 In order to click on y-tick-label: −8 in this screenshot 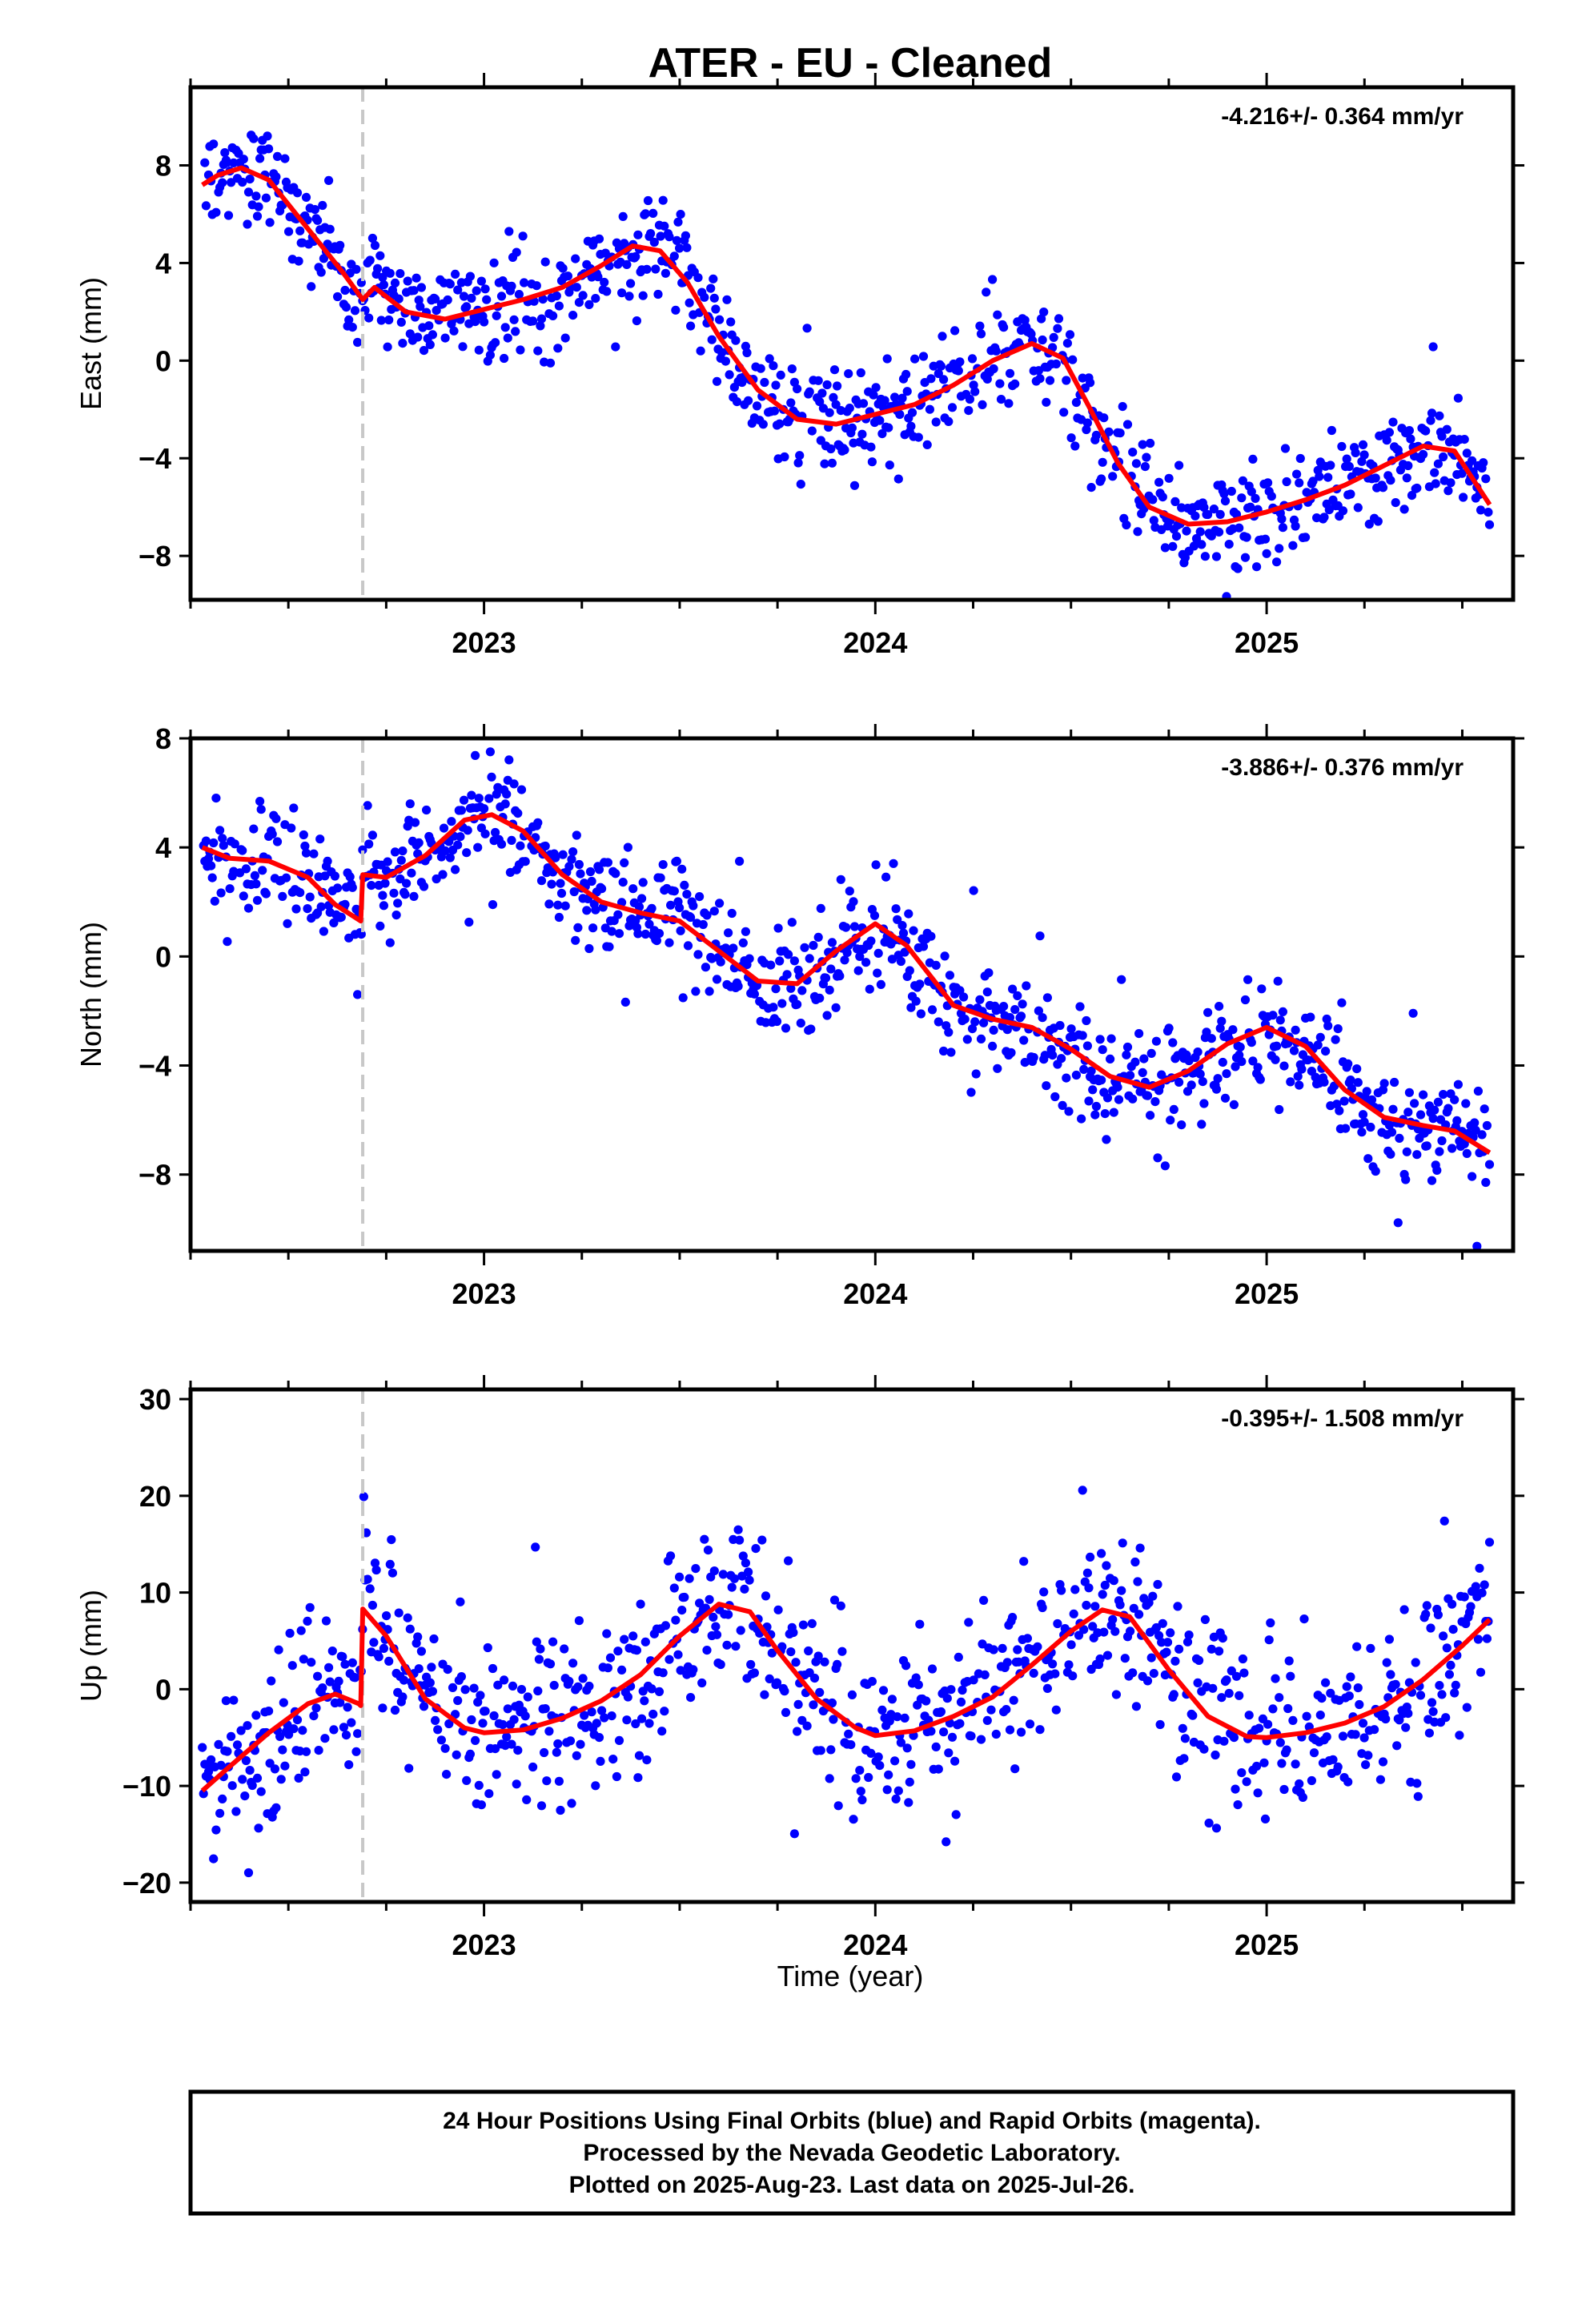, I will do `click(155, 556)`.